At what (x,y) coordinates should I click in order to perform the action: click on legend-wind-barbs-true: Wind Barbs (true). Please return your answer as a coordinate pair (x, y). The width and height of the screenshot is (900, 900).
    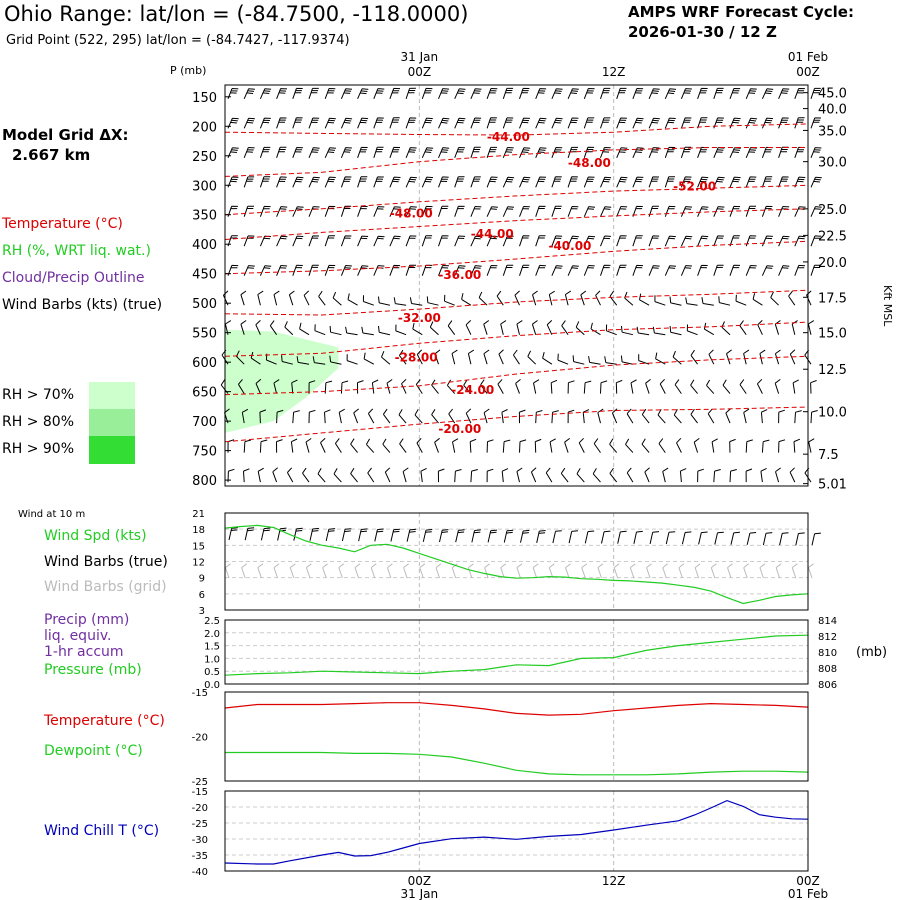
    Looking at the image, I should click on (106, 562).